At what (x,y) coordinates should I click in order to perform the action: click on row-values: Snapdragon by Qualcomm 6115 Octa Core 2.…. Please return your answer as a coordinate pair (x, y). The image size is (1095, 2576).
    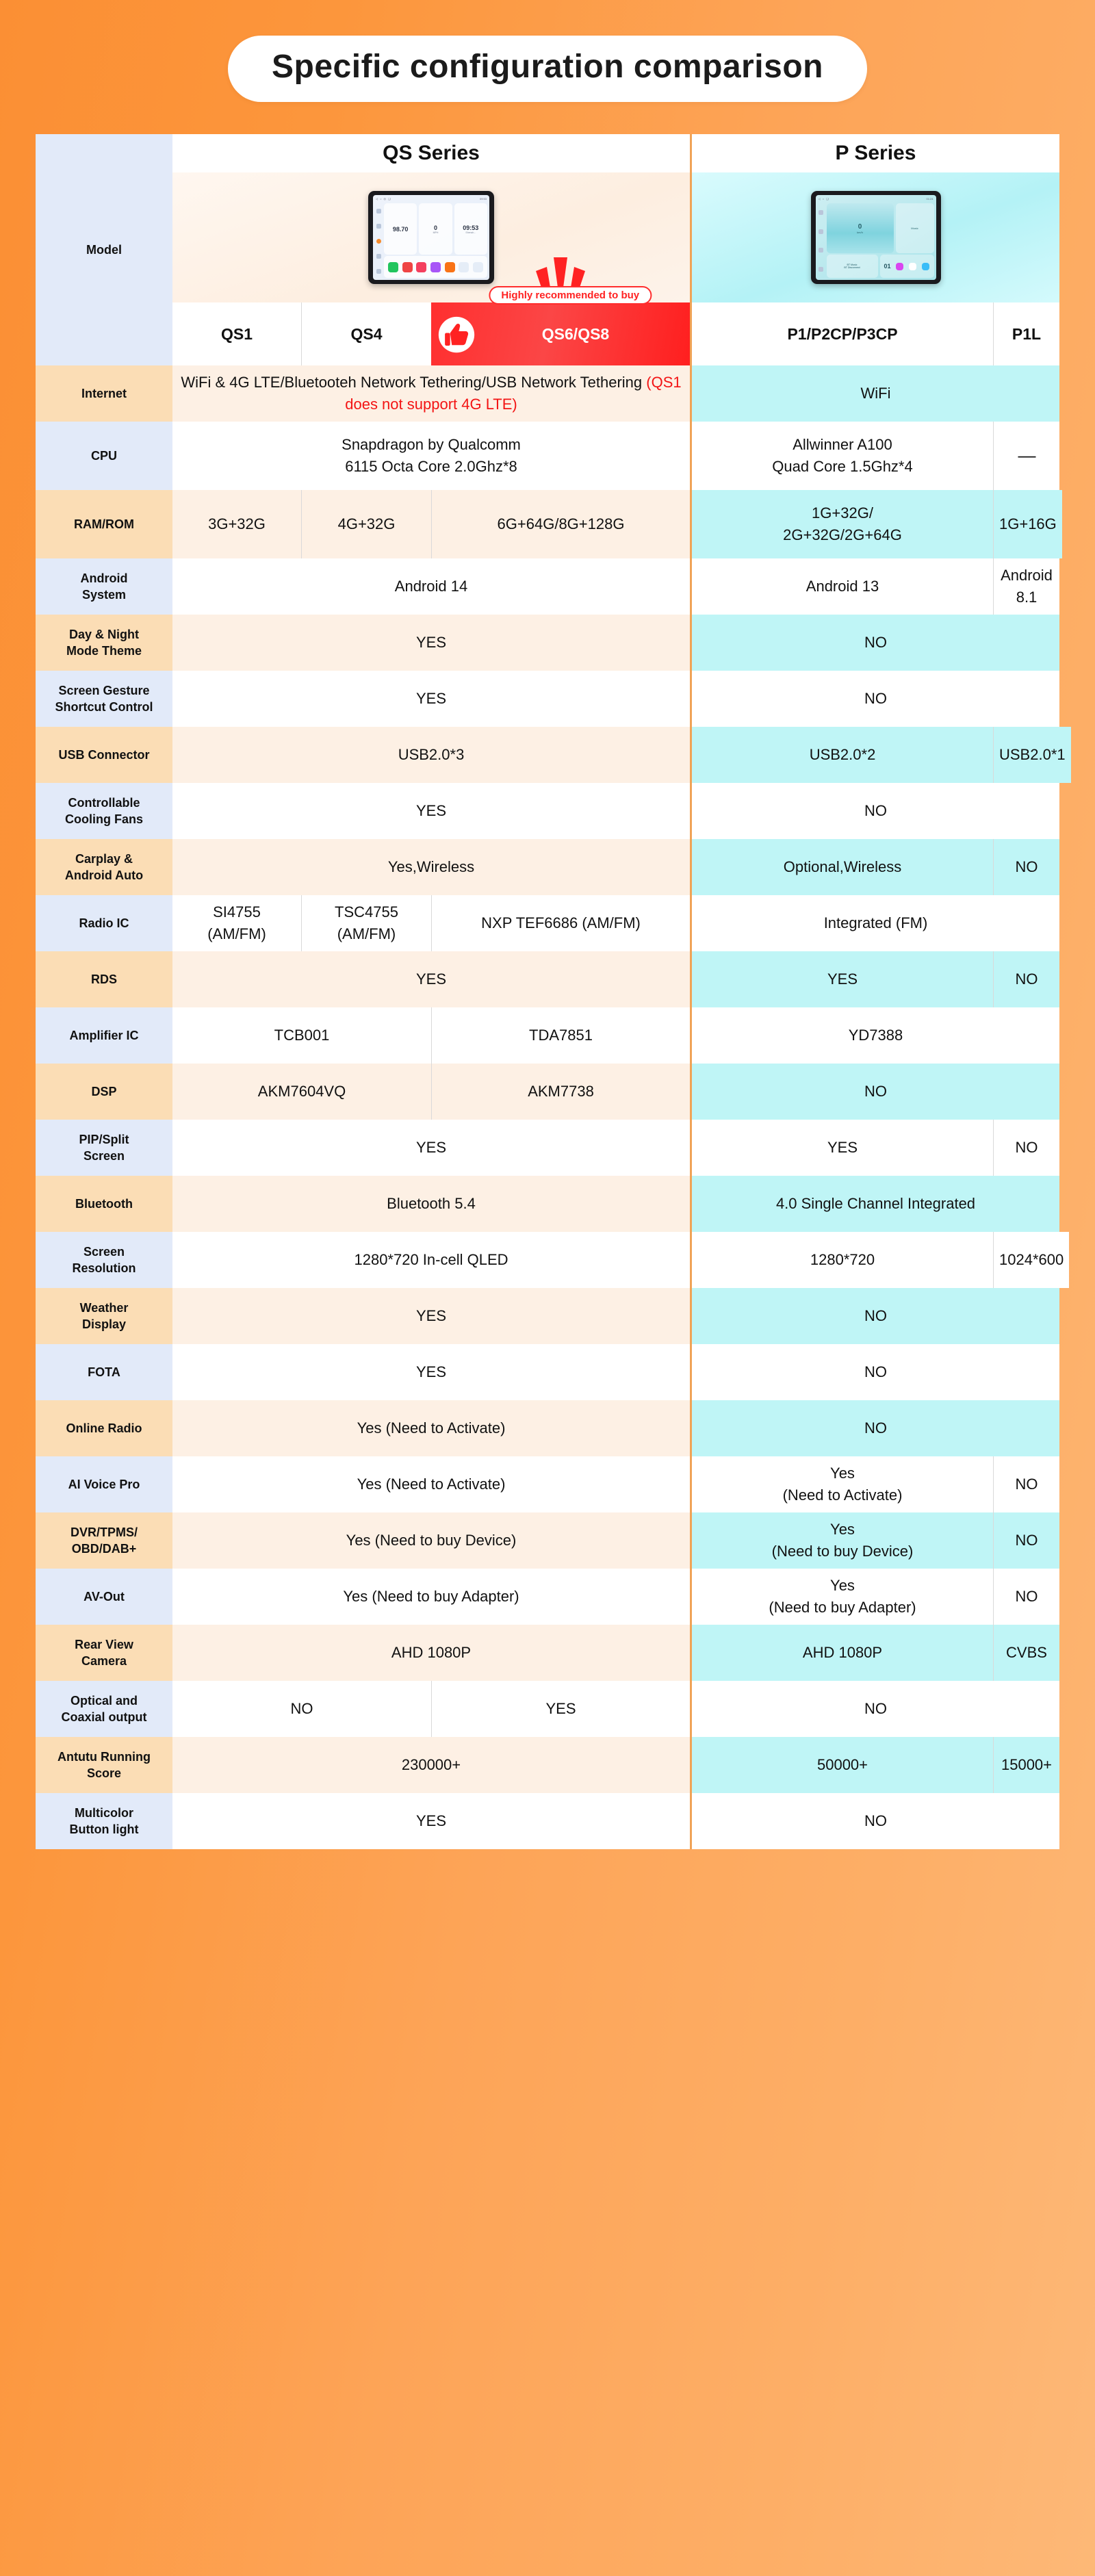
    Looking at the image, I should click on (615, 456).